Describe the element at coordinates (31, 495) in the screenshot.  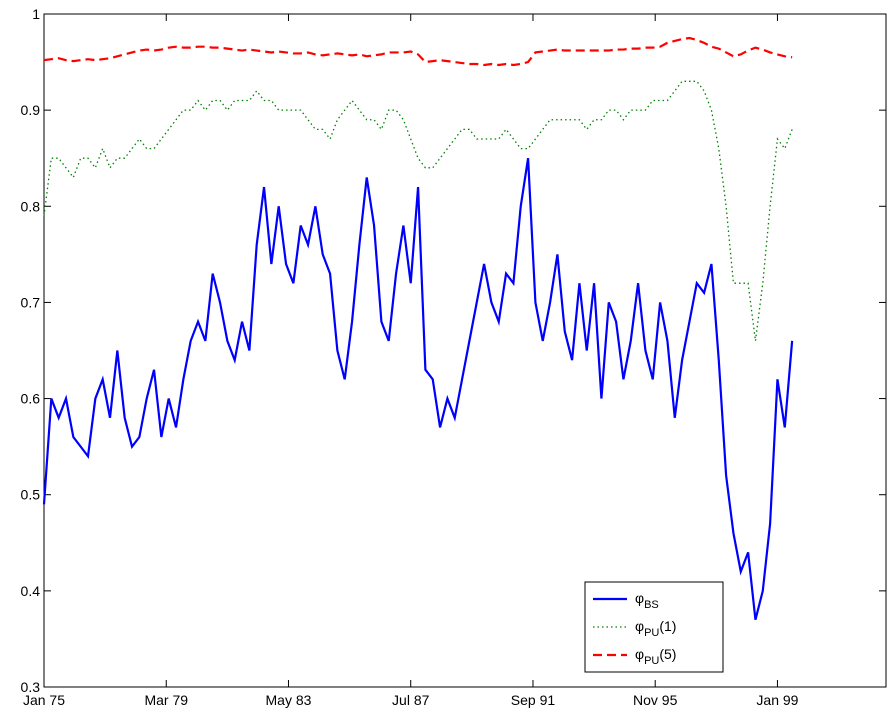
I see `y-tick-label: 0.5` at that location.